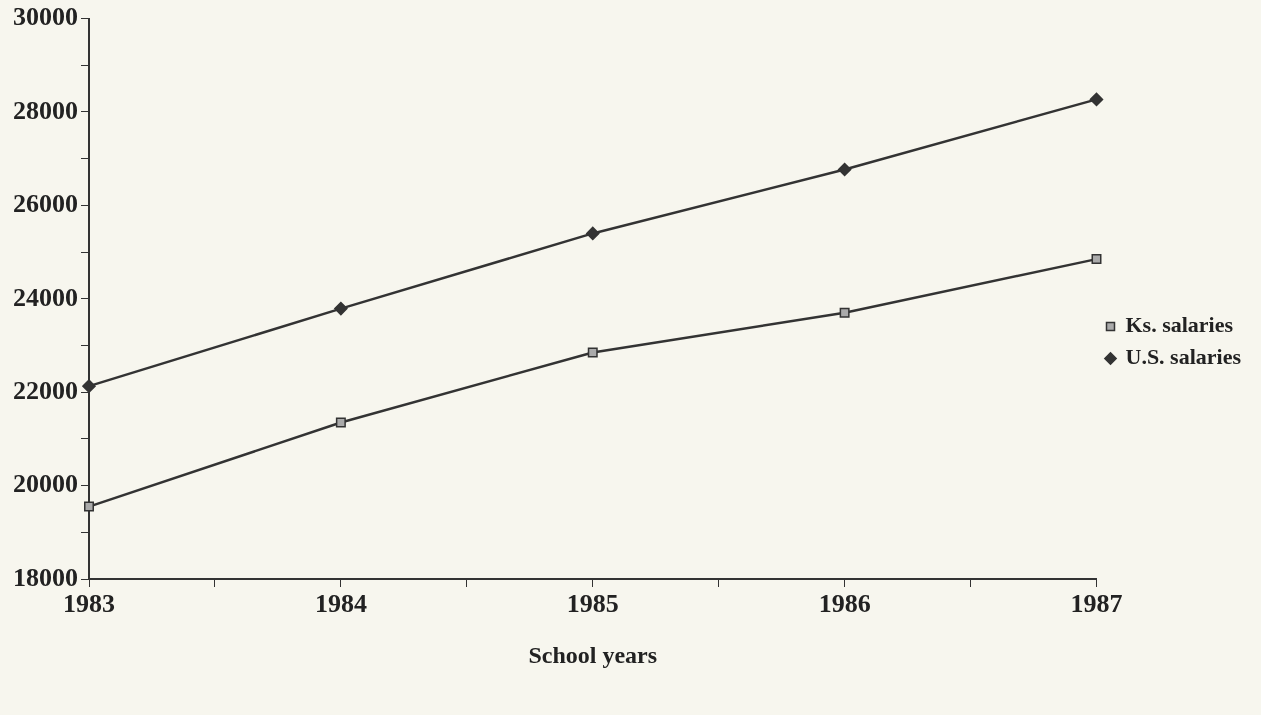 This screenshot has width=1261, height=715. I want to click on y-tick-label: 26000, so click(45, 204).